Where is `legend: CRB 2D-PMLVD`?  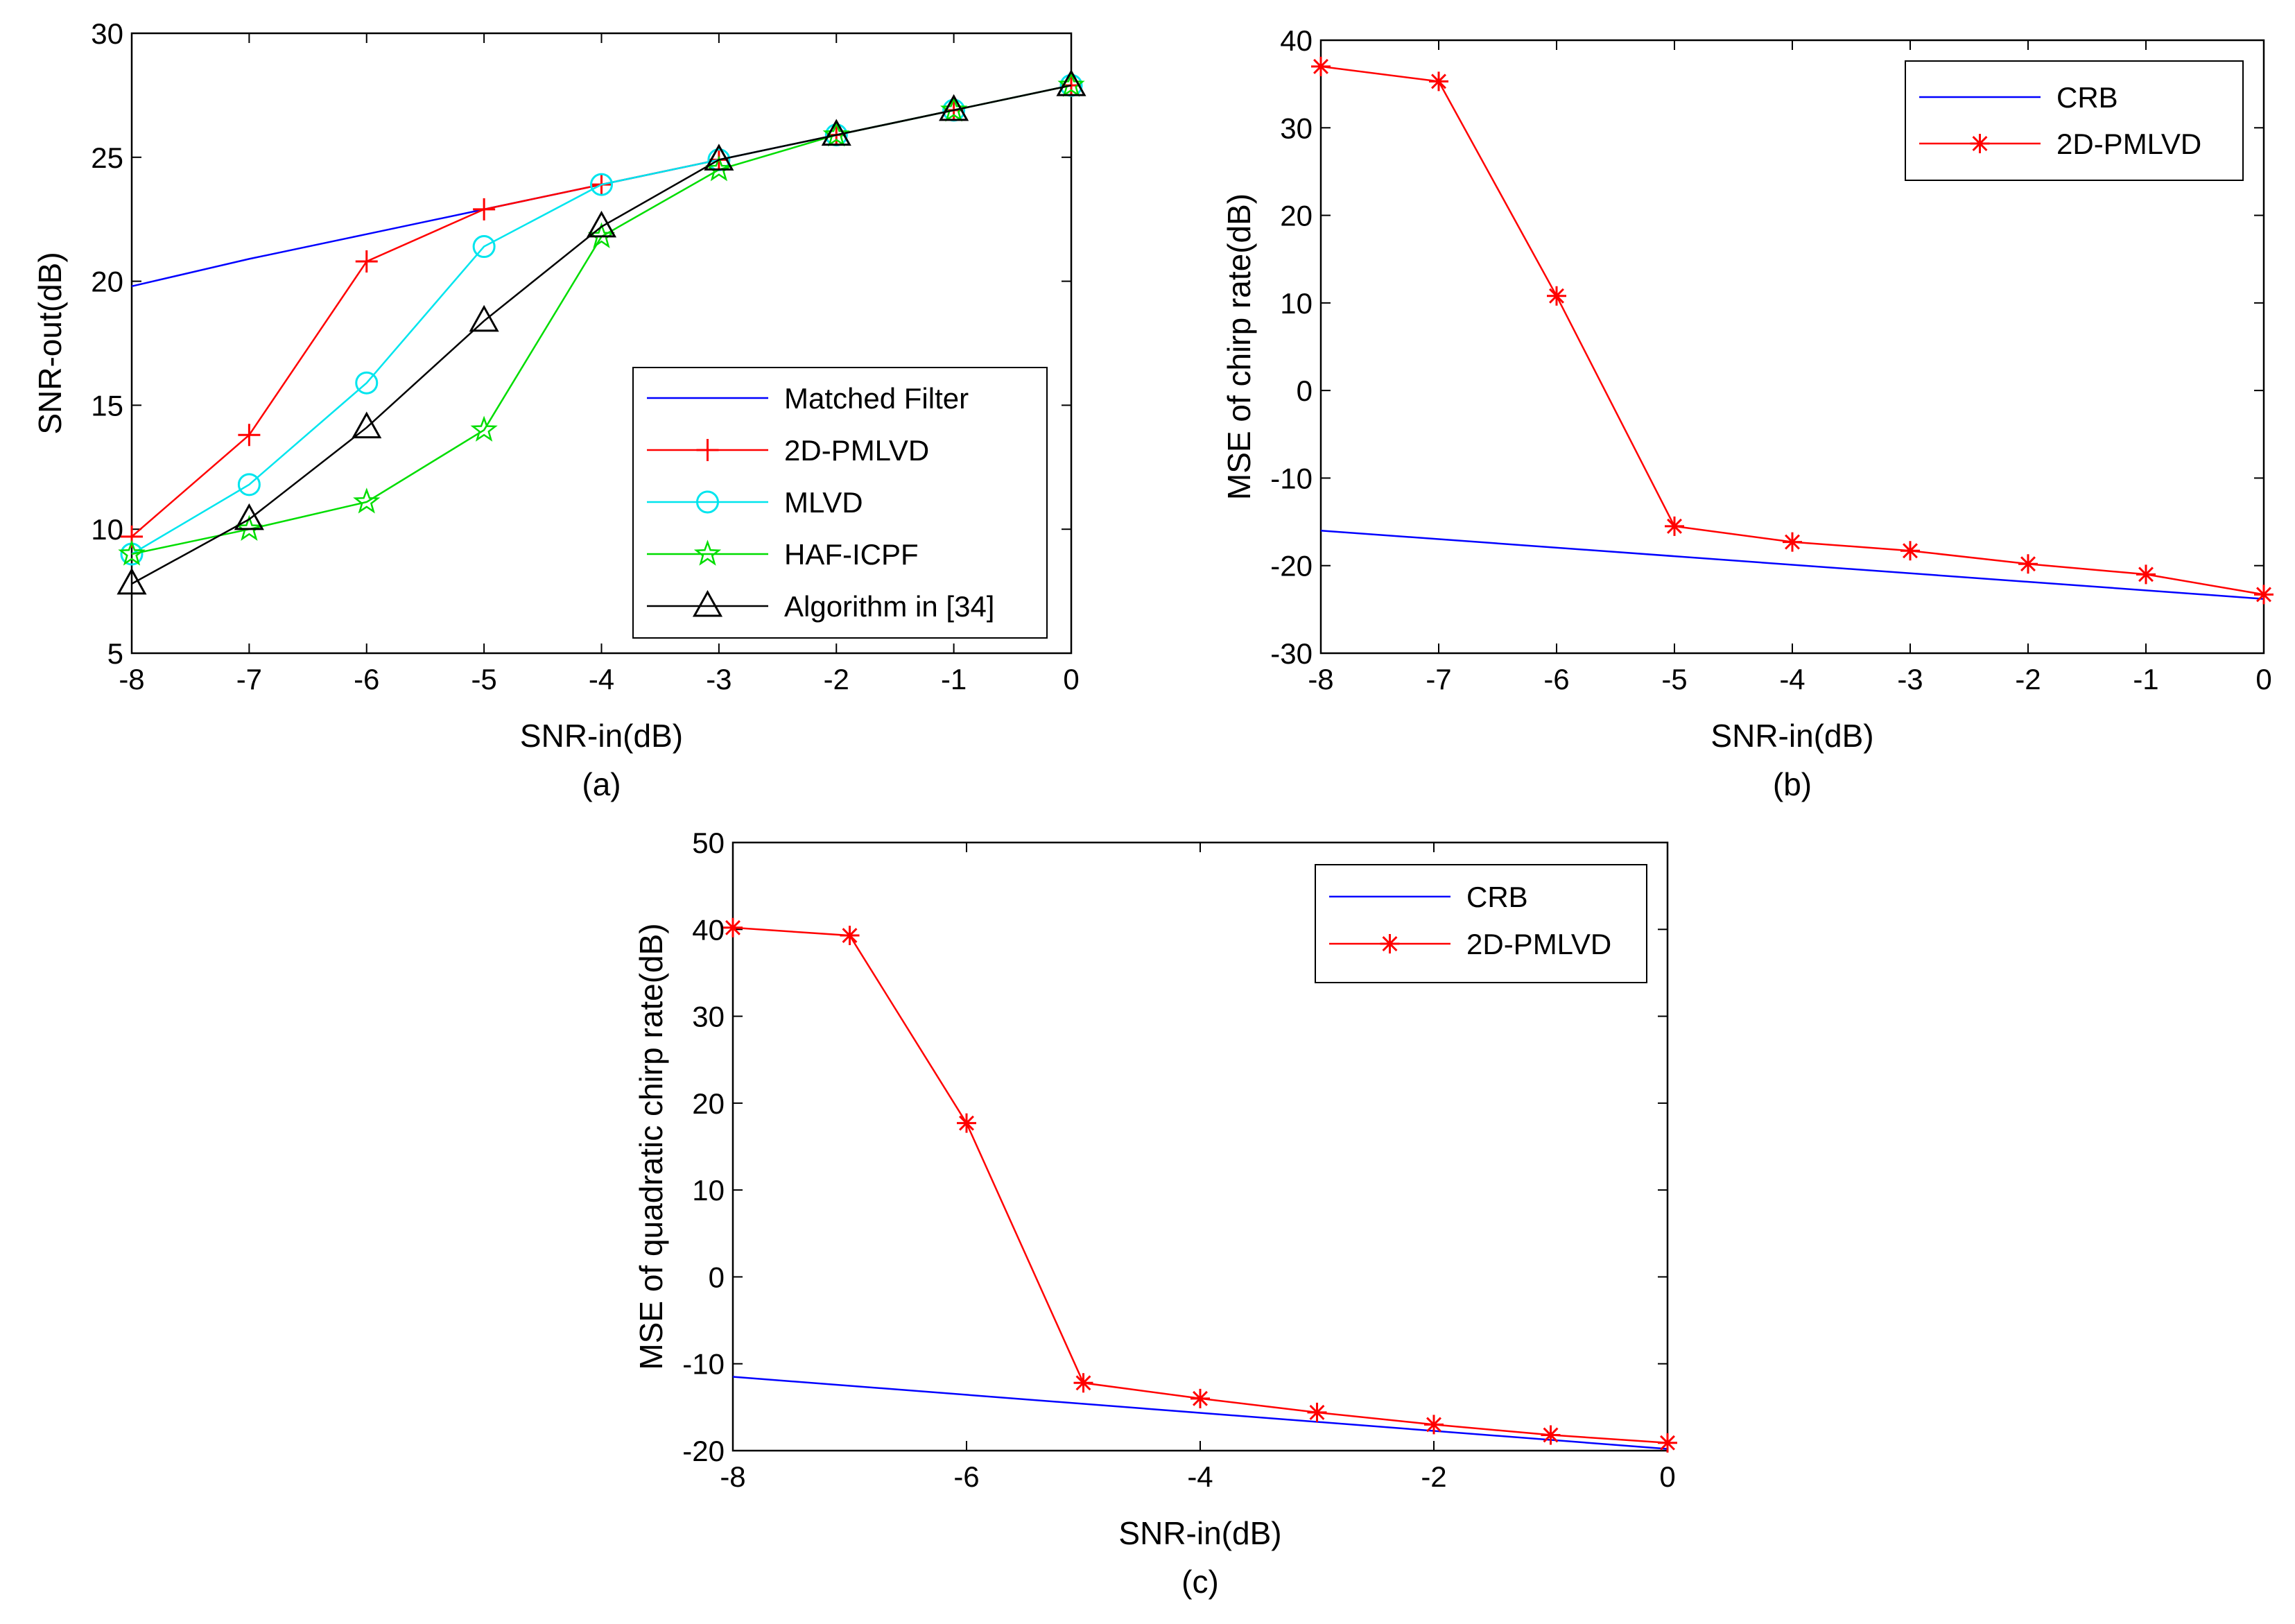 legend: CRB 2D-PMLVD is located at coordinates (2074, 121).